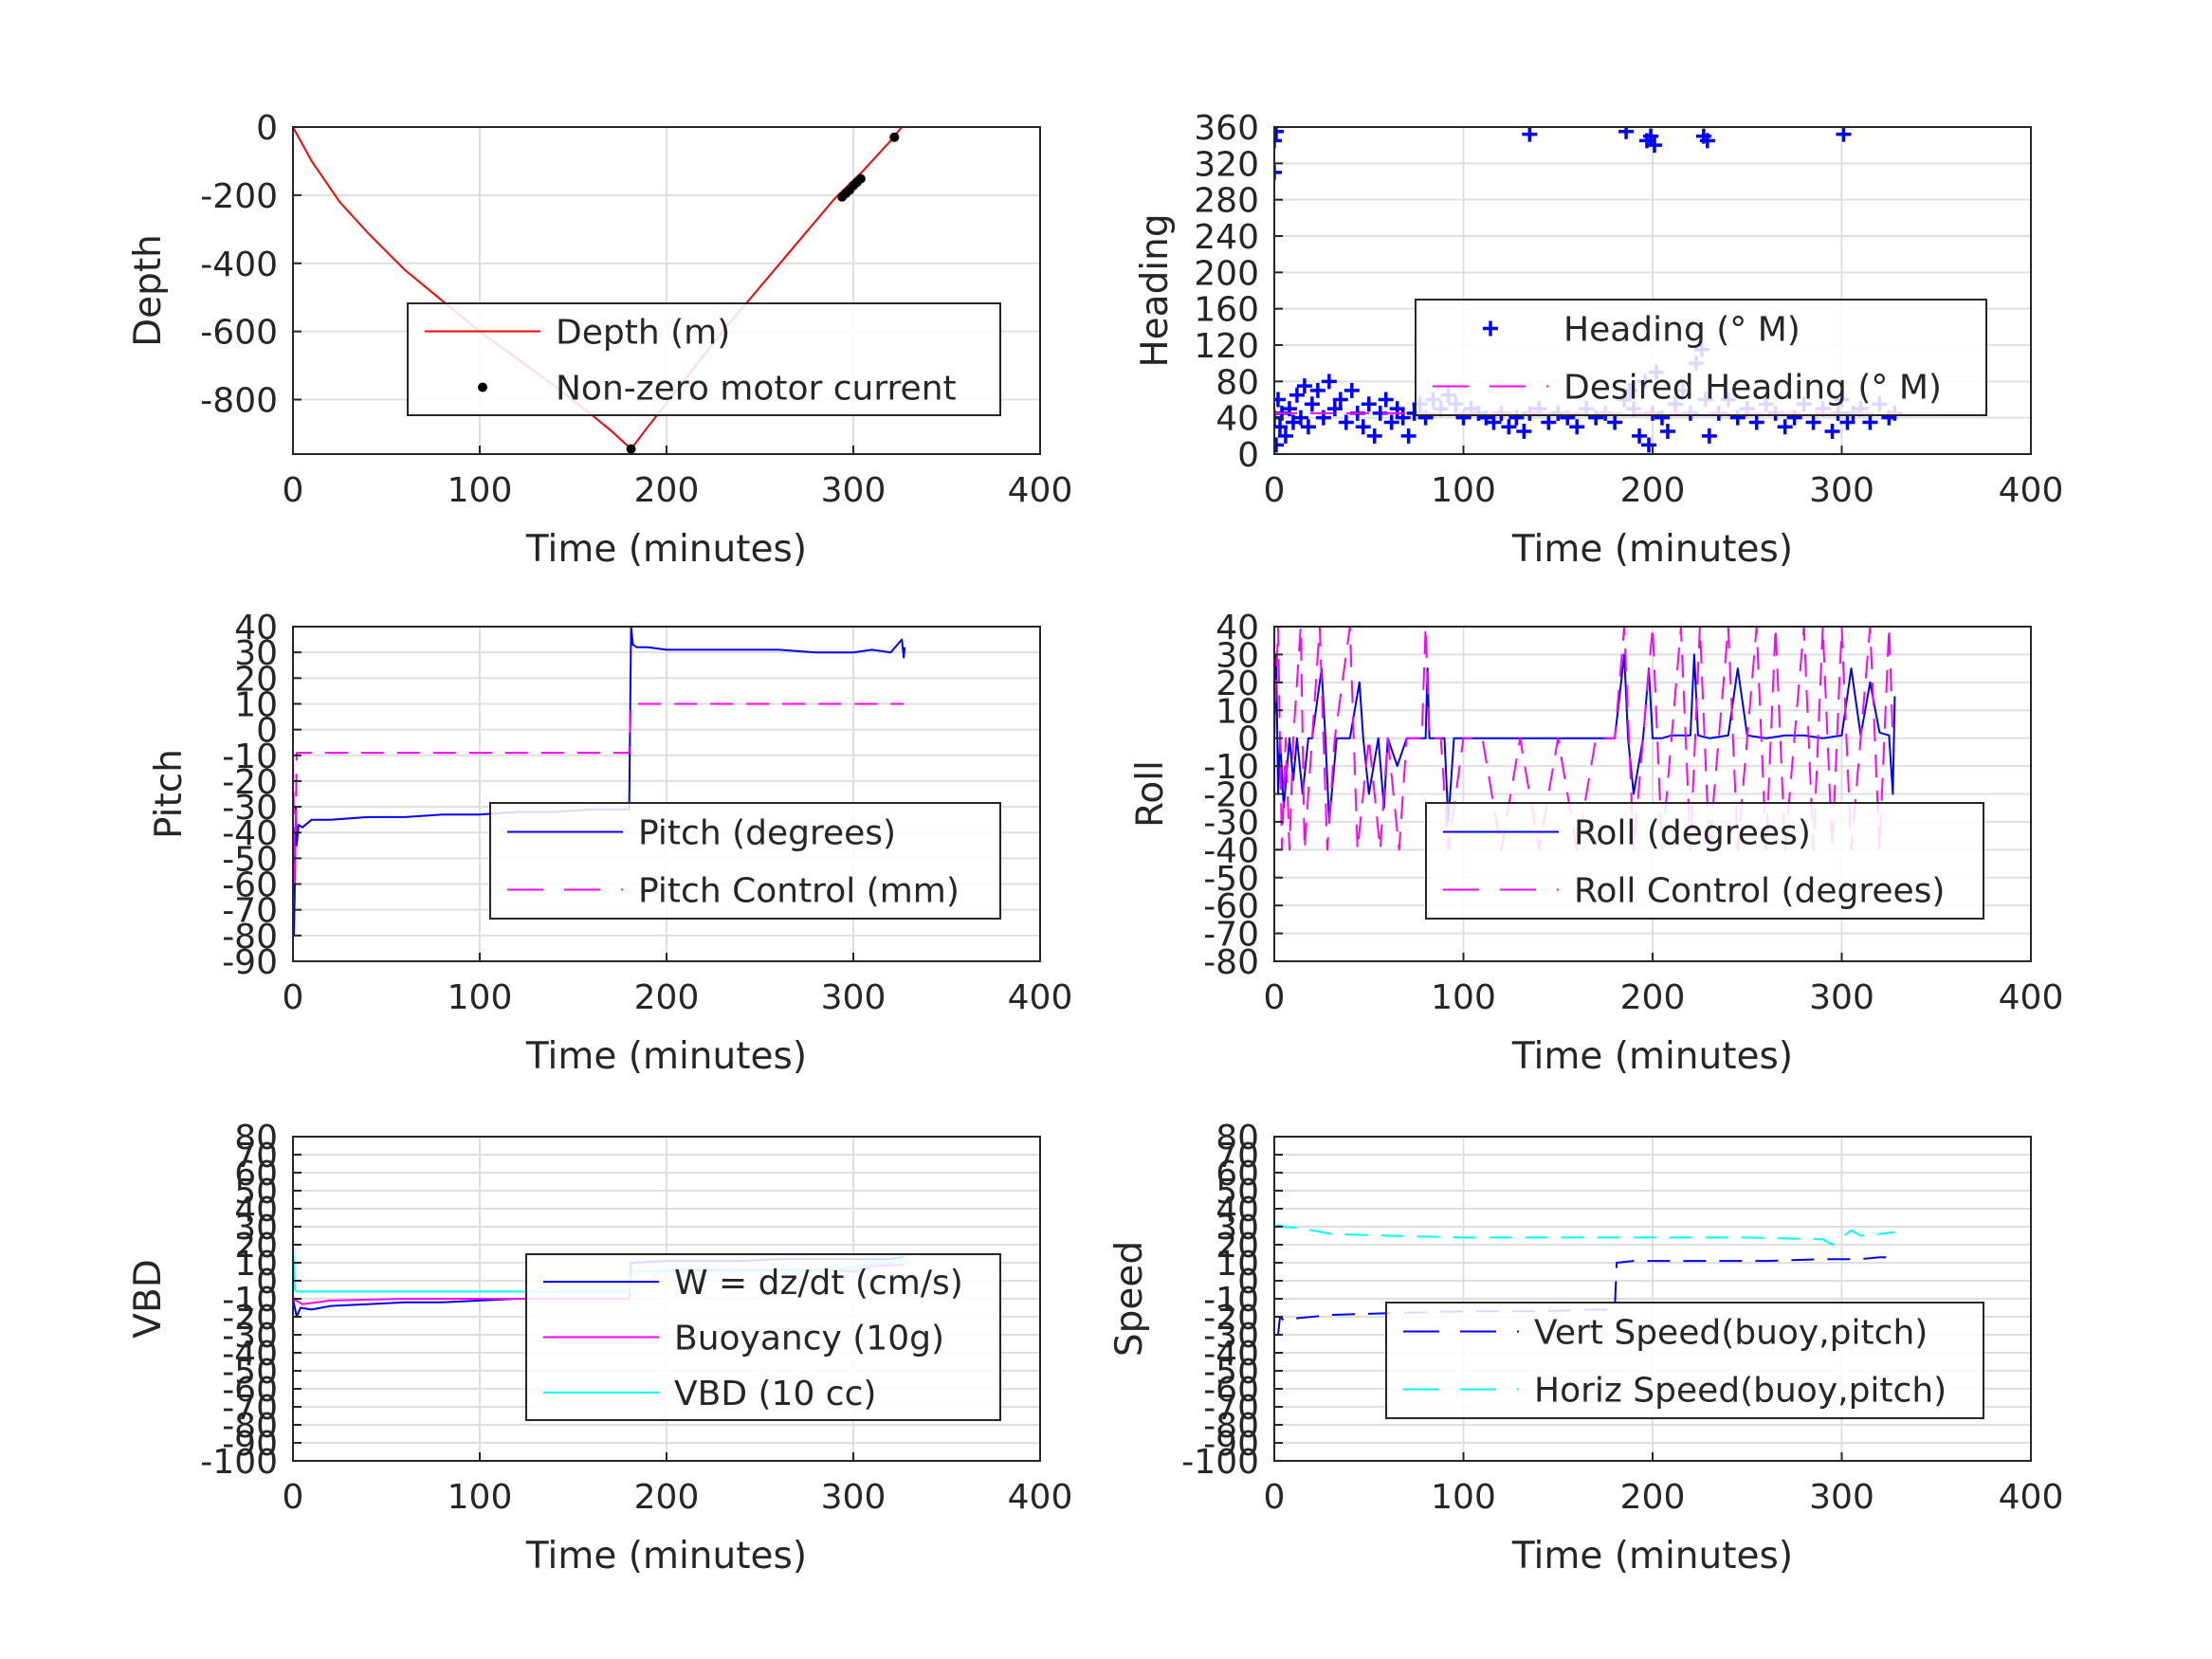 Image resolution: width=2212 pixels, height=1659 pixels. I want to click on speed-ytick-label: 80, so click(1237, 1138).